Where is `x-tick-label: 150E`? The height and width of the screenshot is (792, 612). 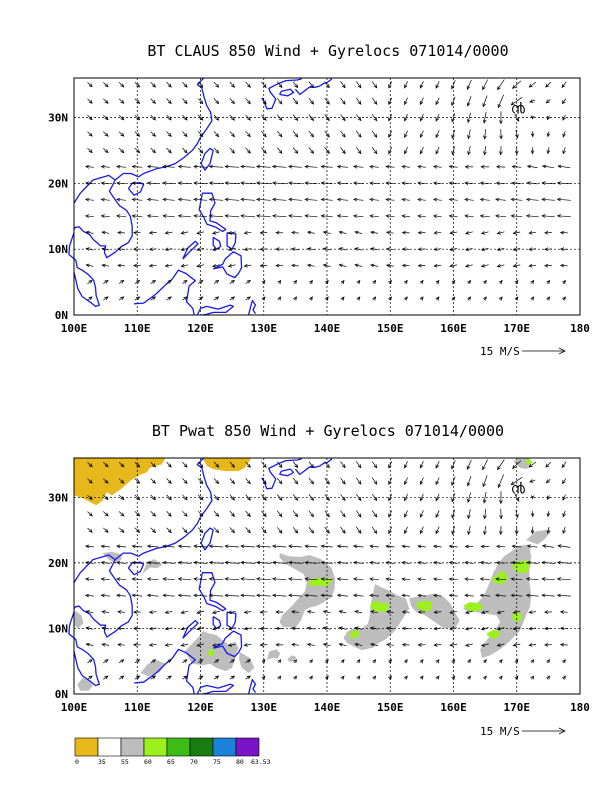 x-tick-label: 150E is located at coordinates (390, 707).